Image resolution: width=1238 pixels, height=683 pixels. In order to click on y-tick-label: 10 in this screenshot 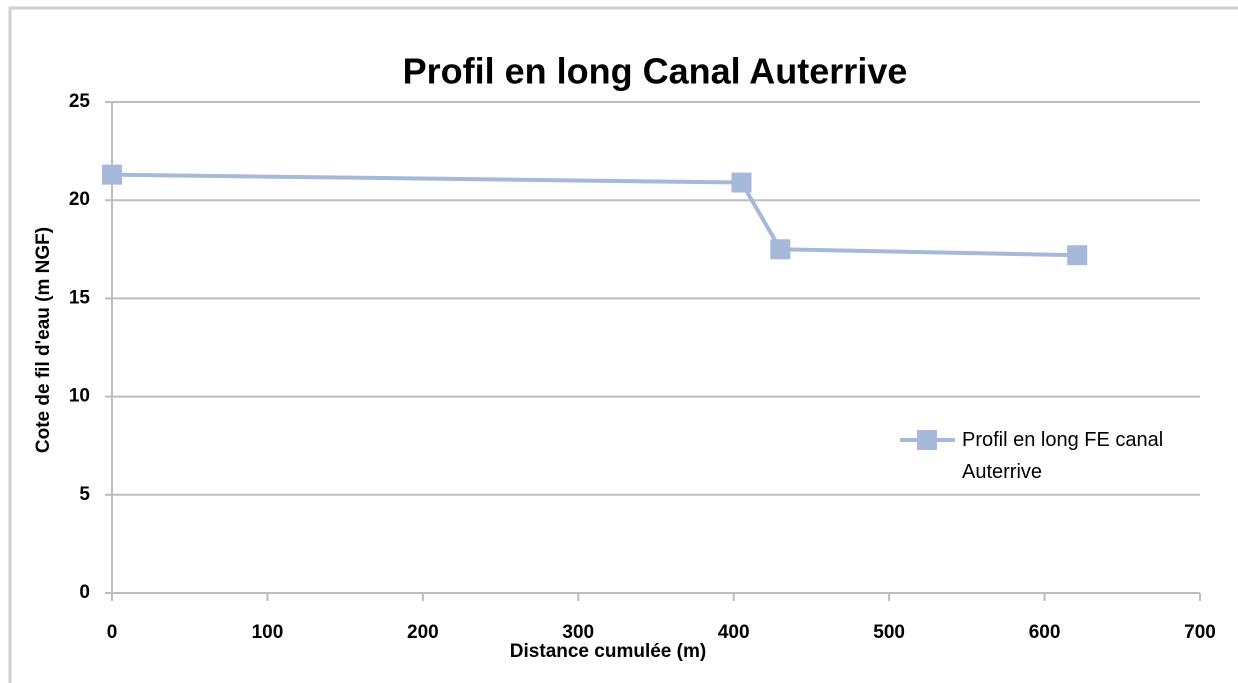, I will do `click(79, 396)`.